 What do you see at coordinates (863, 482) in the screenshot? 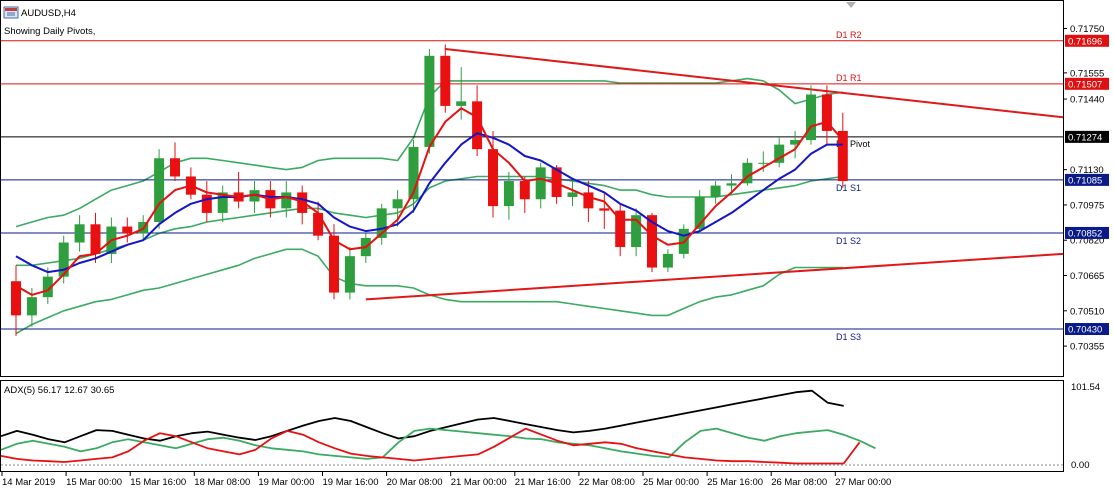
I see `time-label-13: 27 Mar 00:00` at bounding box center [863, 482].